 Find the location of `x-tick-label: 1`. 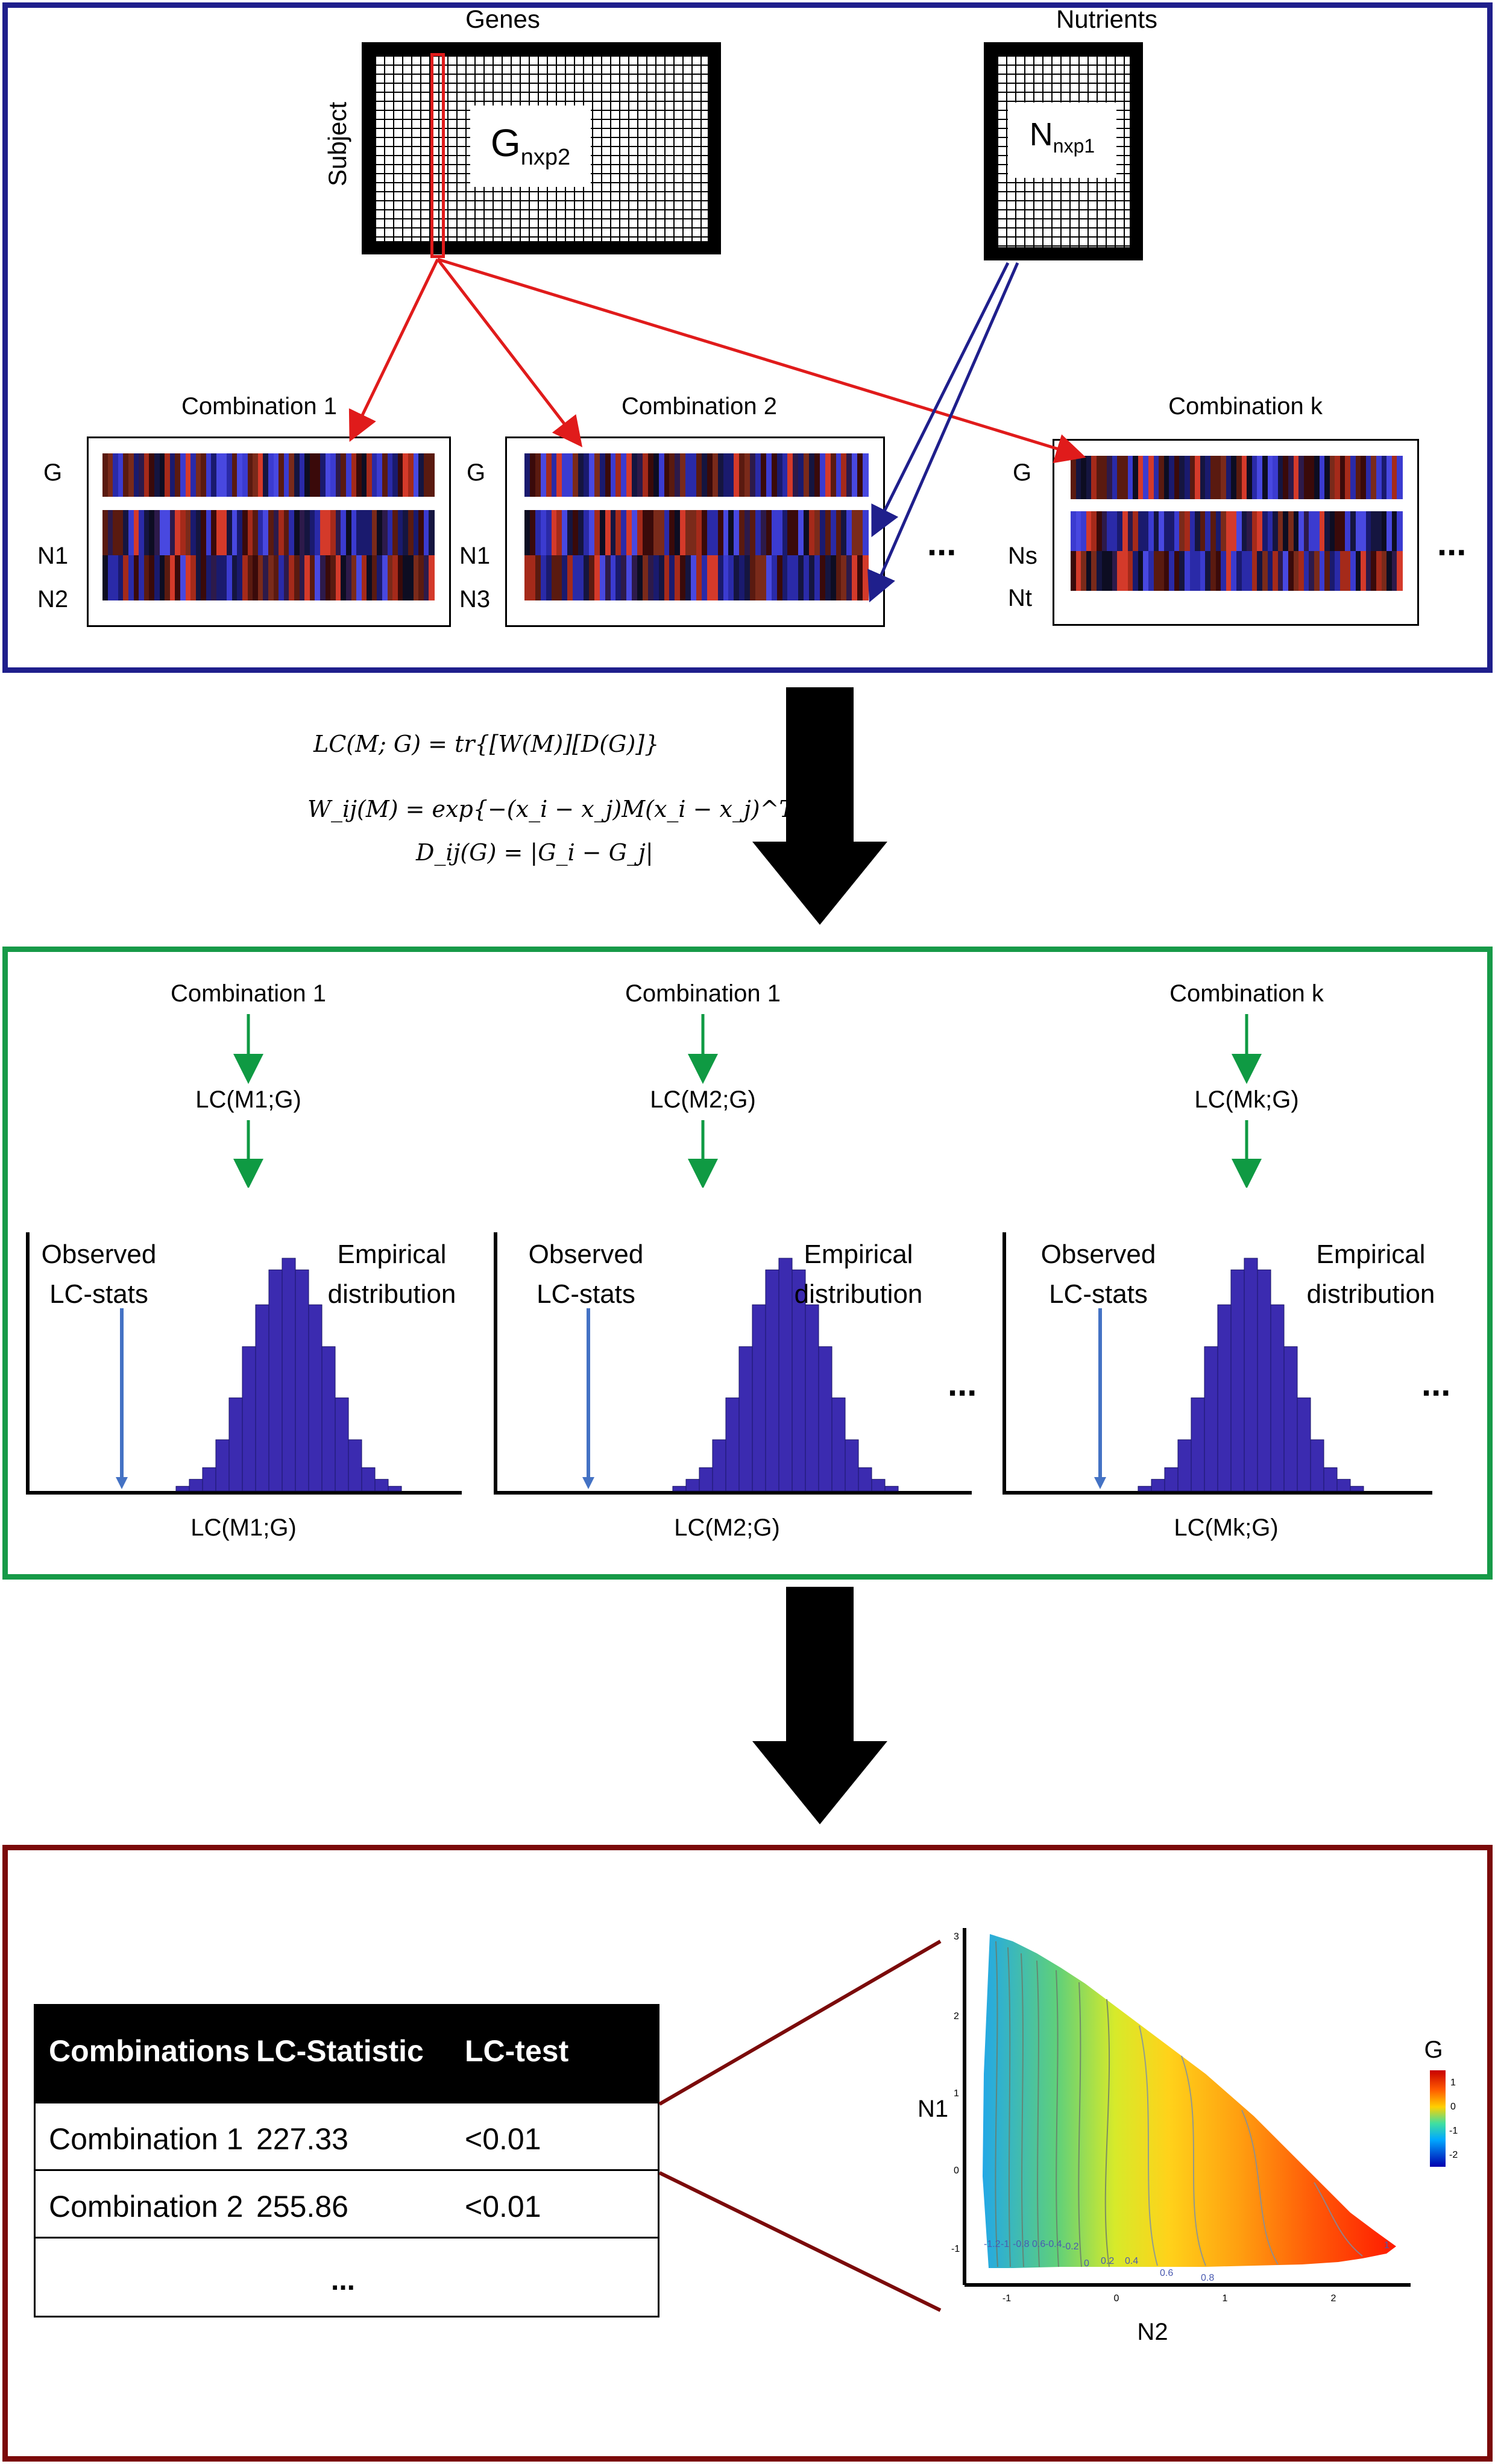

x-tick-label: 1 is located at coordinates (1225, 2298).